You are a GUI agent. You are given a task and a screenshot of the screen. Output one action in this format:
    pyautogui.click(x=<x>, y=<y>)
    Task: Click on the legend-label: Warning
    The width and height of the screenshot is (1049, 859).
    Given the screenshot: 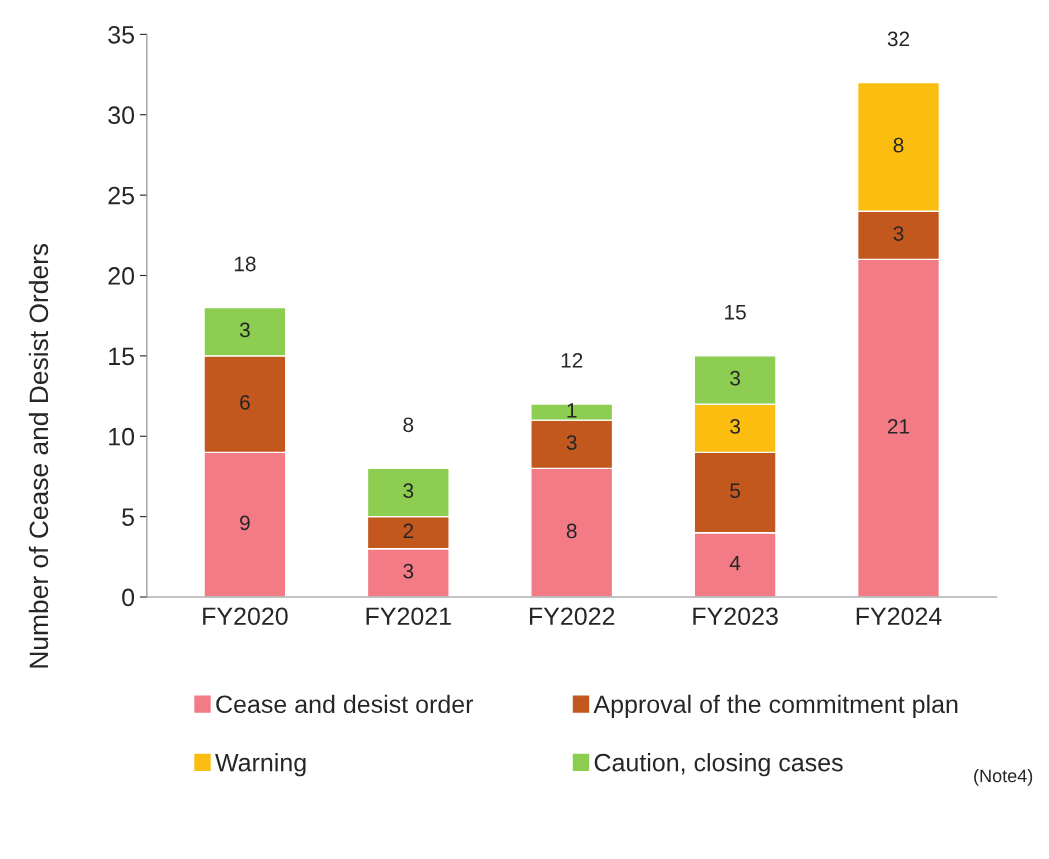 What is the action you would take?
    pyautogui.click(x=260, y=765)
    